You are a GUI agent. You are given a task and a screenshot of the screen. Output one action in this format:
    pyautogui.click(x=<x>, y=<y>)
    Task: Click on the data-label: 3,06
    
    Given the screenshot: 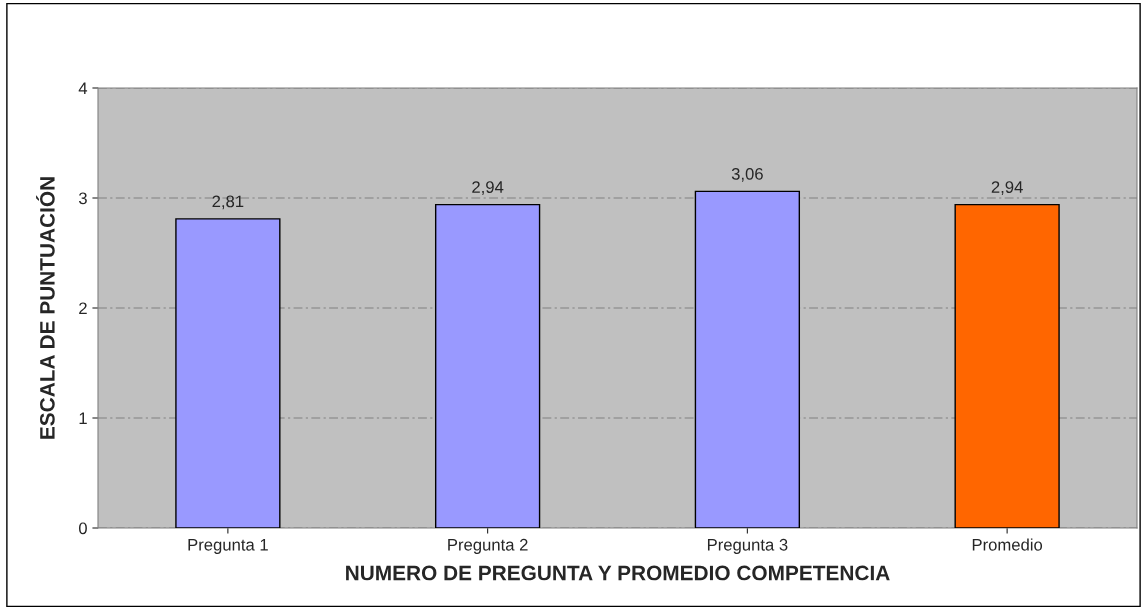 What is the action you would take?
    pyautogui.click(x=747, y=174)
    